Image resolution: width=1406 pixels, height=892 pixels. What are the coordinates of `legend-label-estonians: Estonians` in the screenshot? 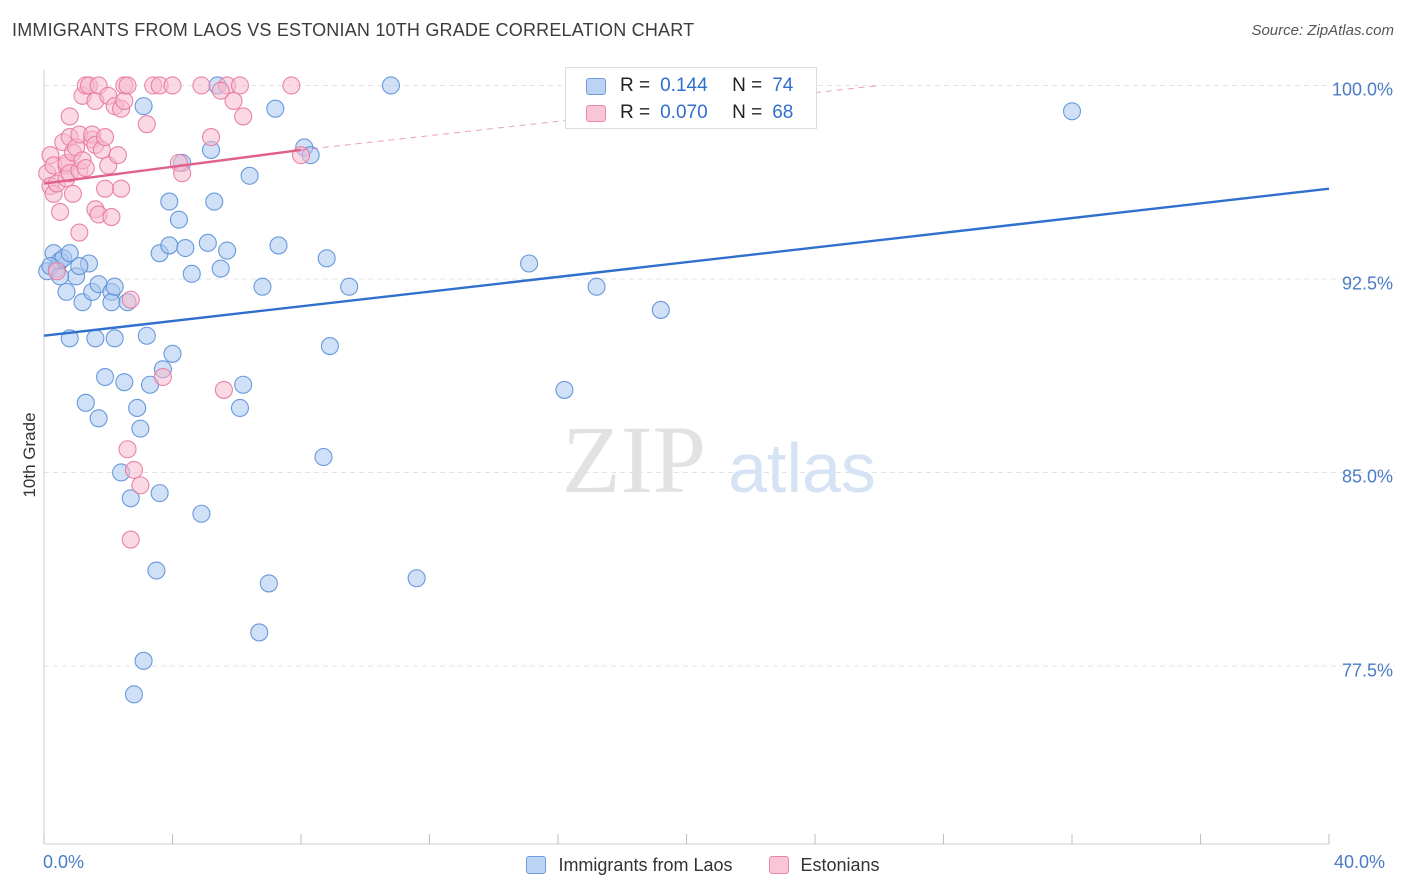 It's located at (840, 864).